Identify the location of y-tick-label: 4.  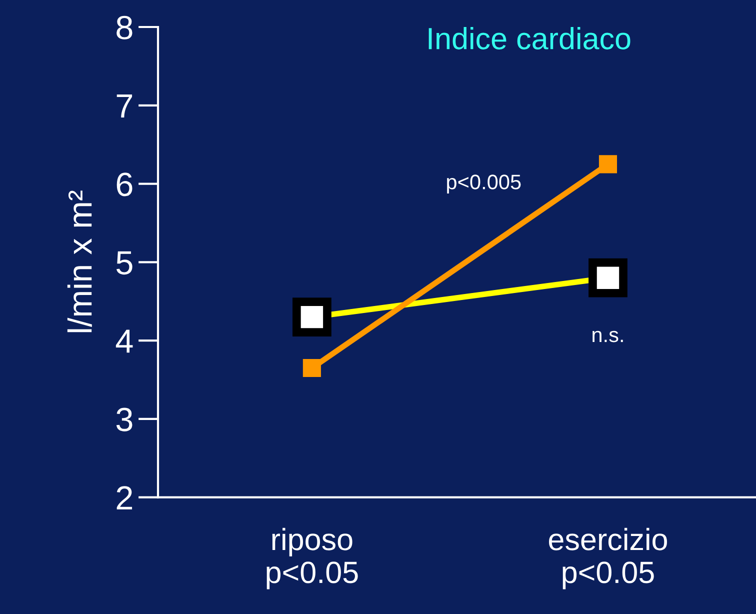
(124, 341).